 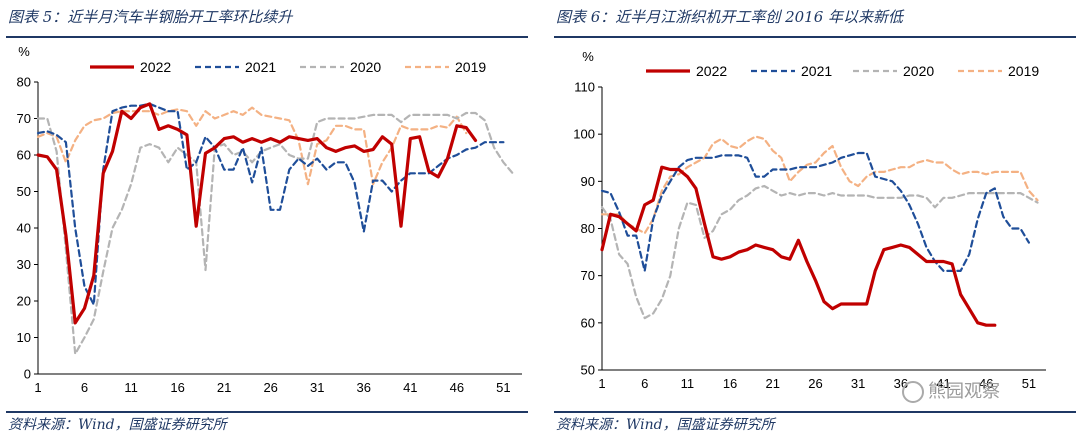 I want to click on x-tick-label: 36, so click(x=364, y=387).